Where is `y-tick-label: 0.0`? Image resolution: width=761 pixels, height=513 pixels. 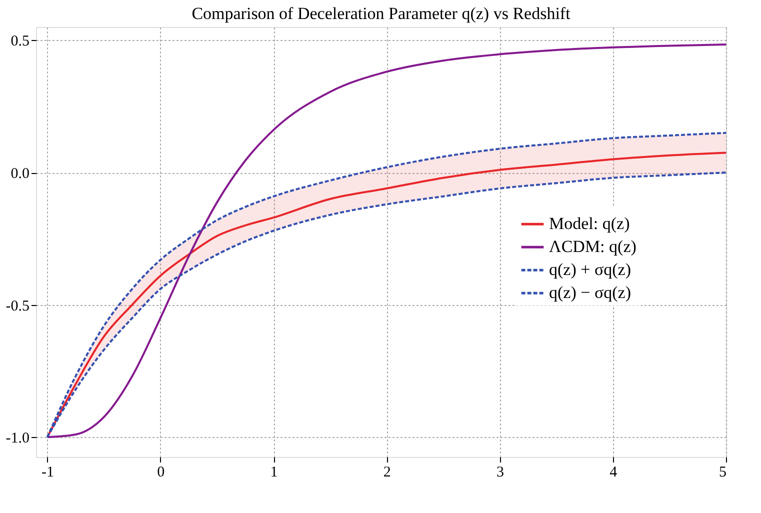
y-tick-label: 0.0 is located at coordinates (20, 174).